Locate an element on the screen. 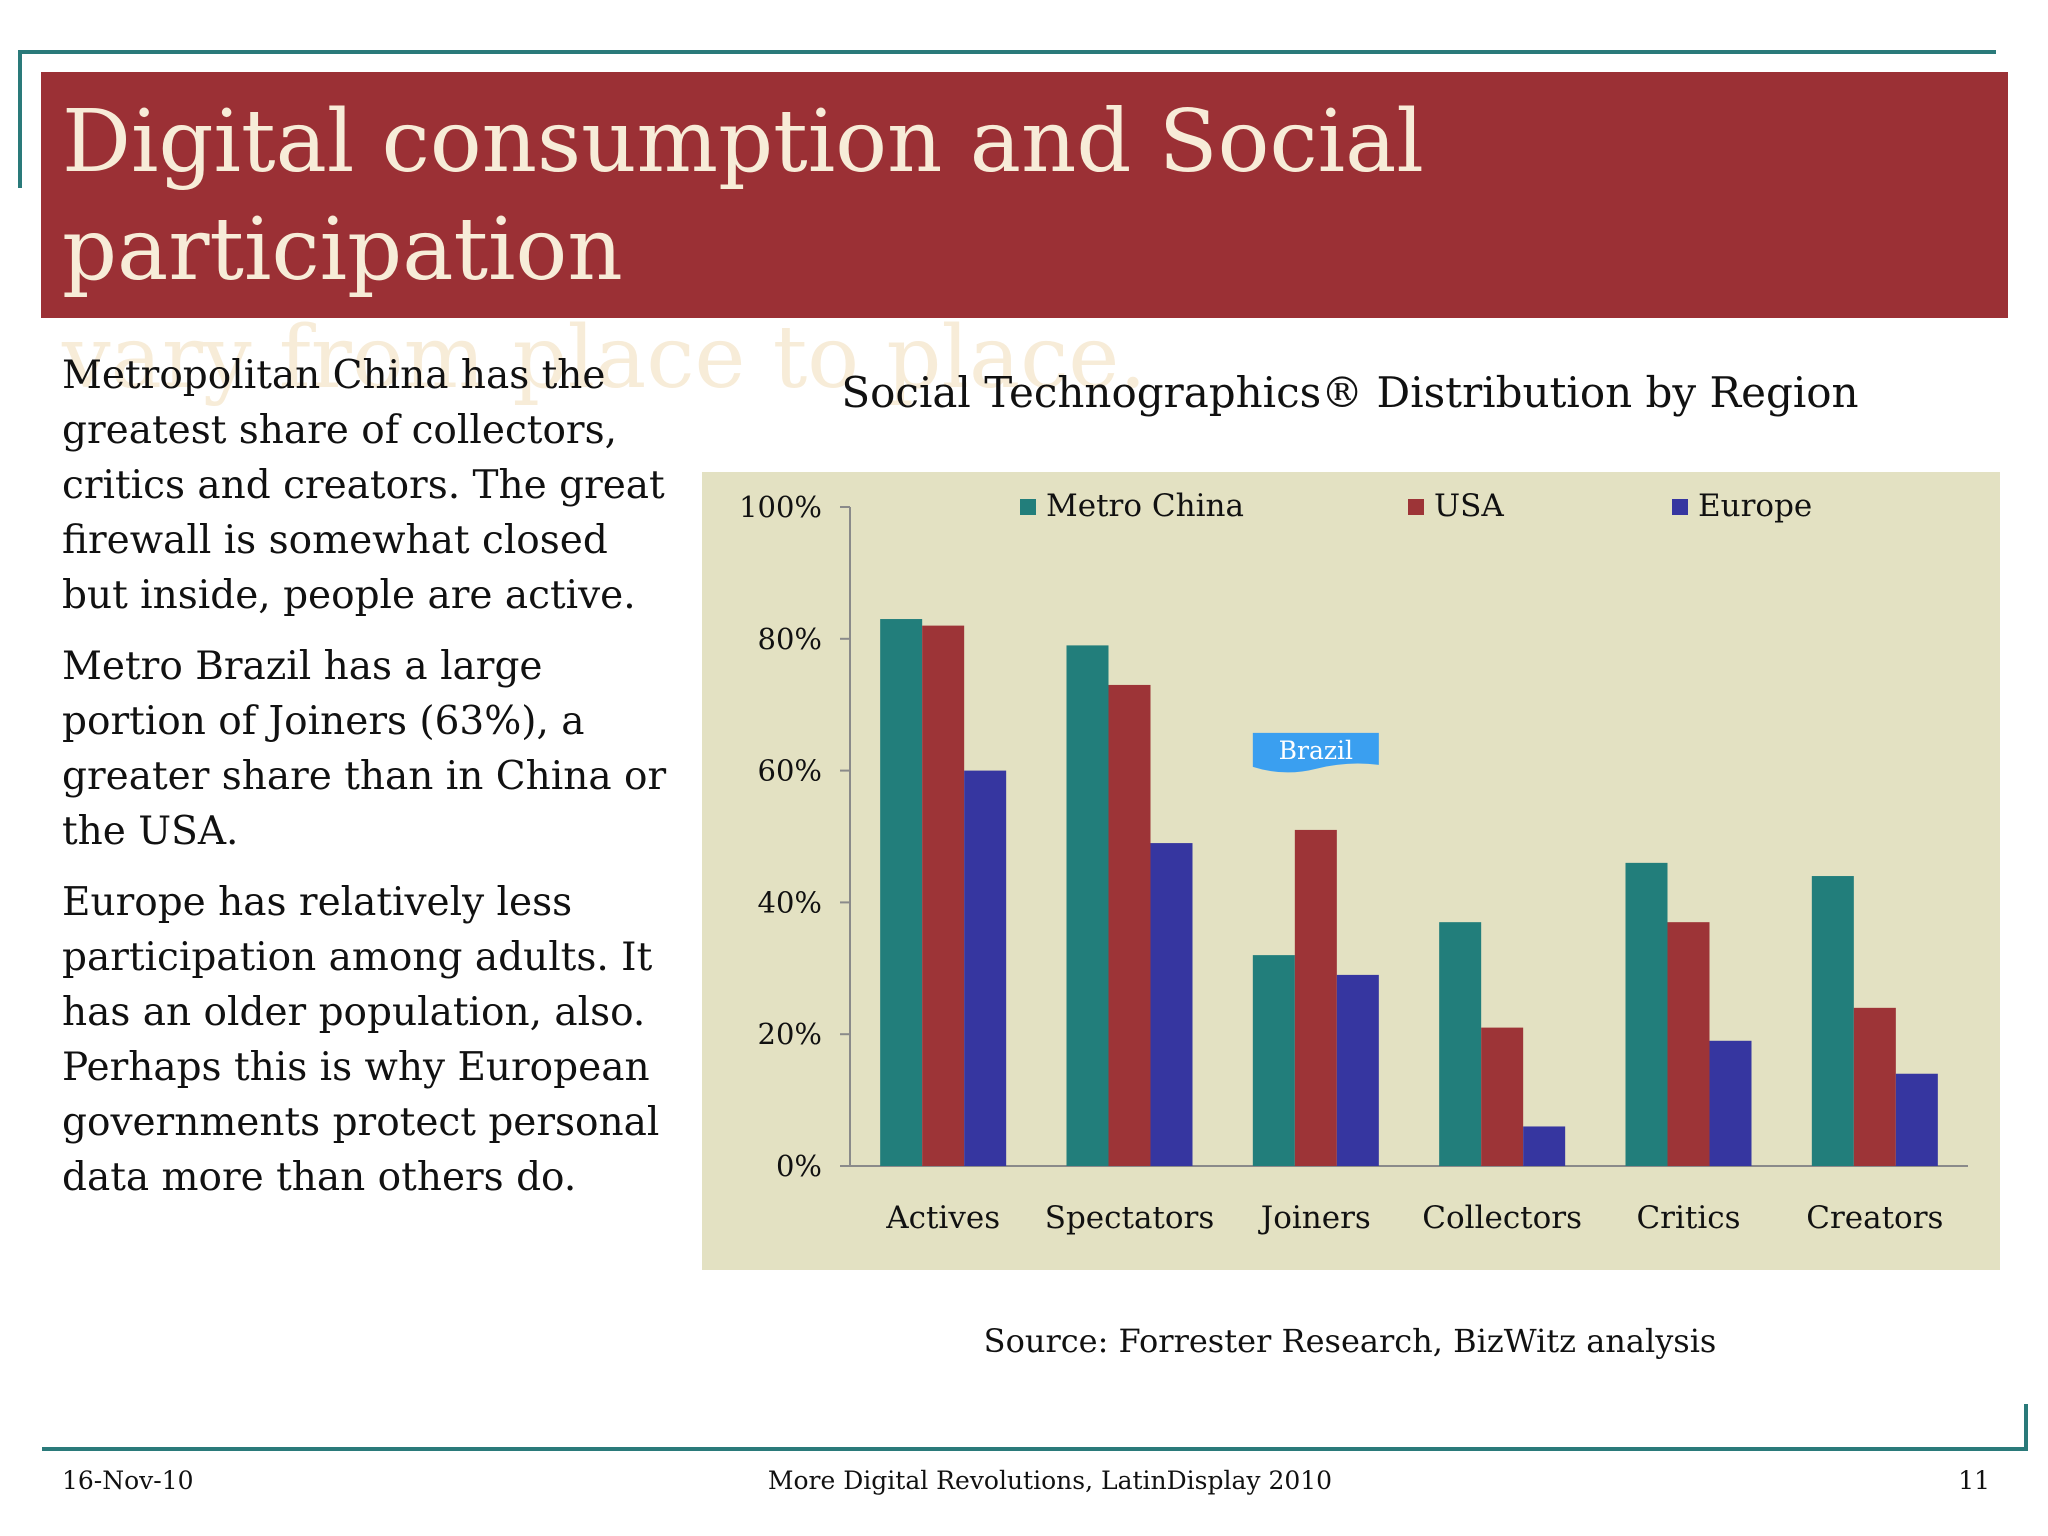  x-tick-label: Actives is located at coordinates (942, 1218).